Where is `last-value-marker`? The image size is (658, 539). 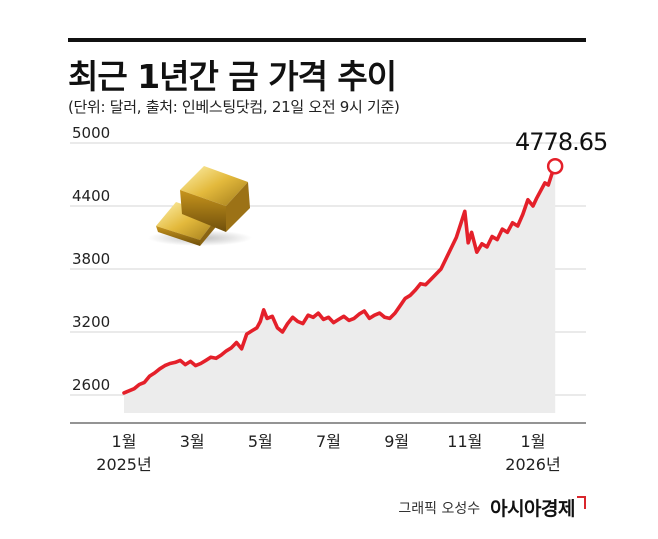
last-value-marker is located at coordinates (555, 166).